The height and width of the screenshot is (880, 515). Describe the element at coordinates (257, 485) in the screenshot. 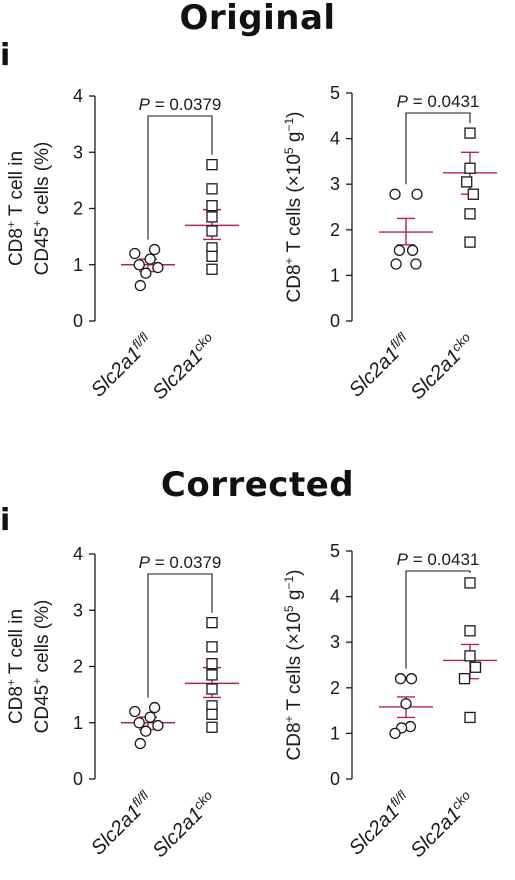

I see `section-title-corrected: Corrected` at that location.